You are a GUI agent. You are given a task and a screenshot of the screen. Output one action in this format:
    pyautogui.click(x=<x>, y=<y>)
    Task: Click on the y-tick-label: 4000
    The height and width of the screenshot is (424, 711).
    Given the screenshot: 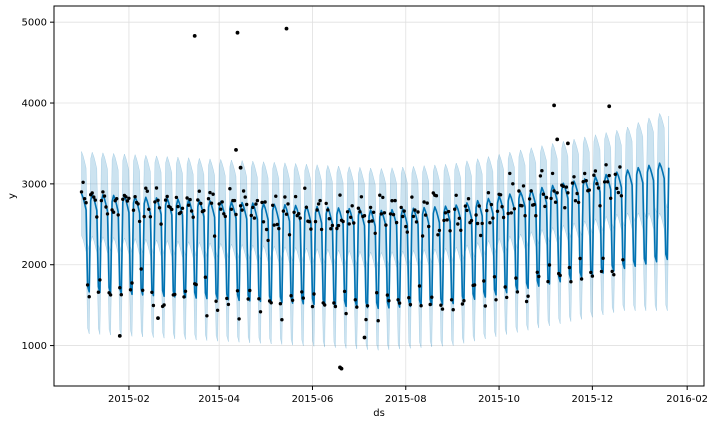 What is the action you would take?
    pyautogui.click(x=34, y=104)
    